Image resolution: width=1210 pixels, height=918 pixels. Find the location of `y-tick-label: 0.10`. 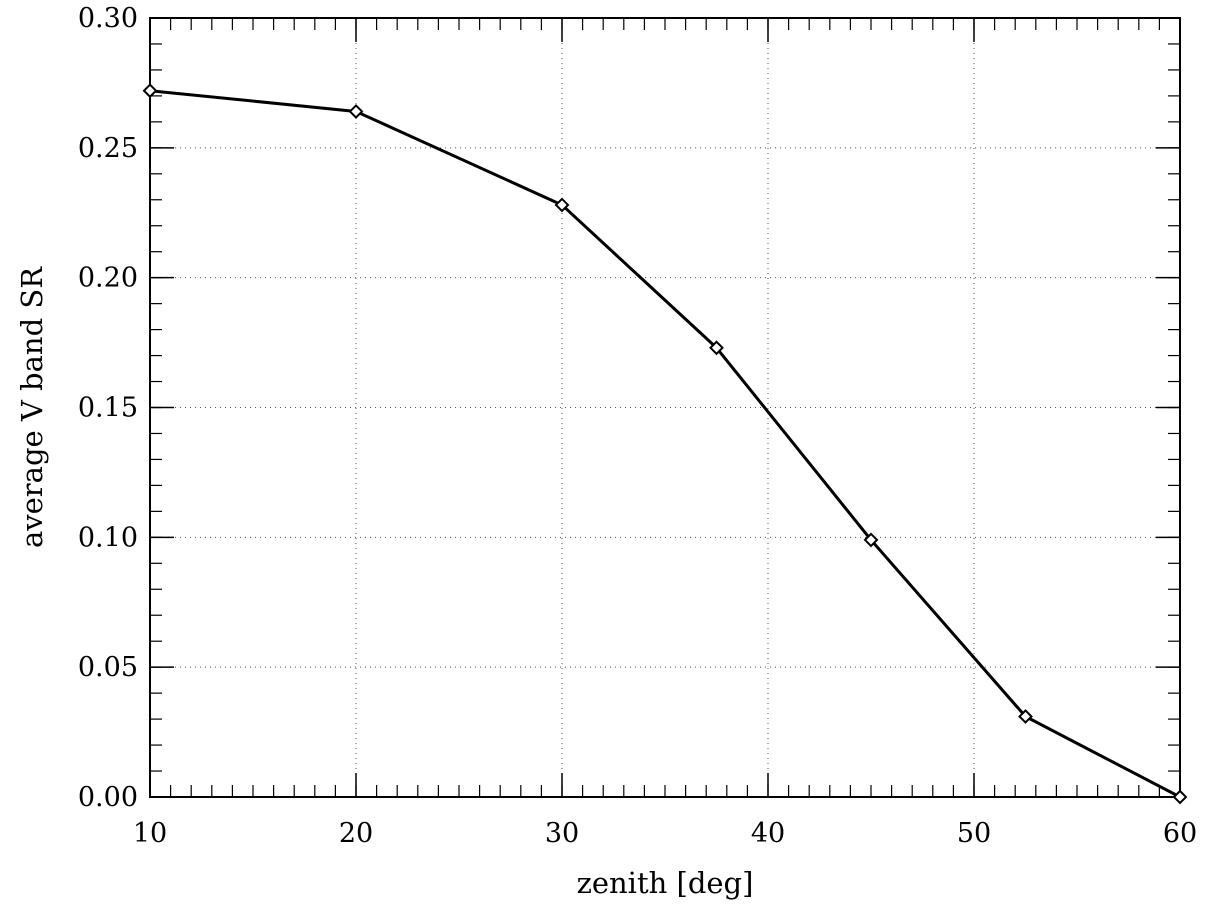

y-tick-label: 0.10 is located at coordinates (108, 537).